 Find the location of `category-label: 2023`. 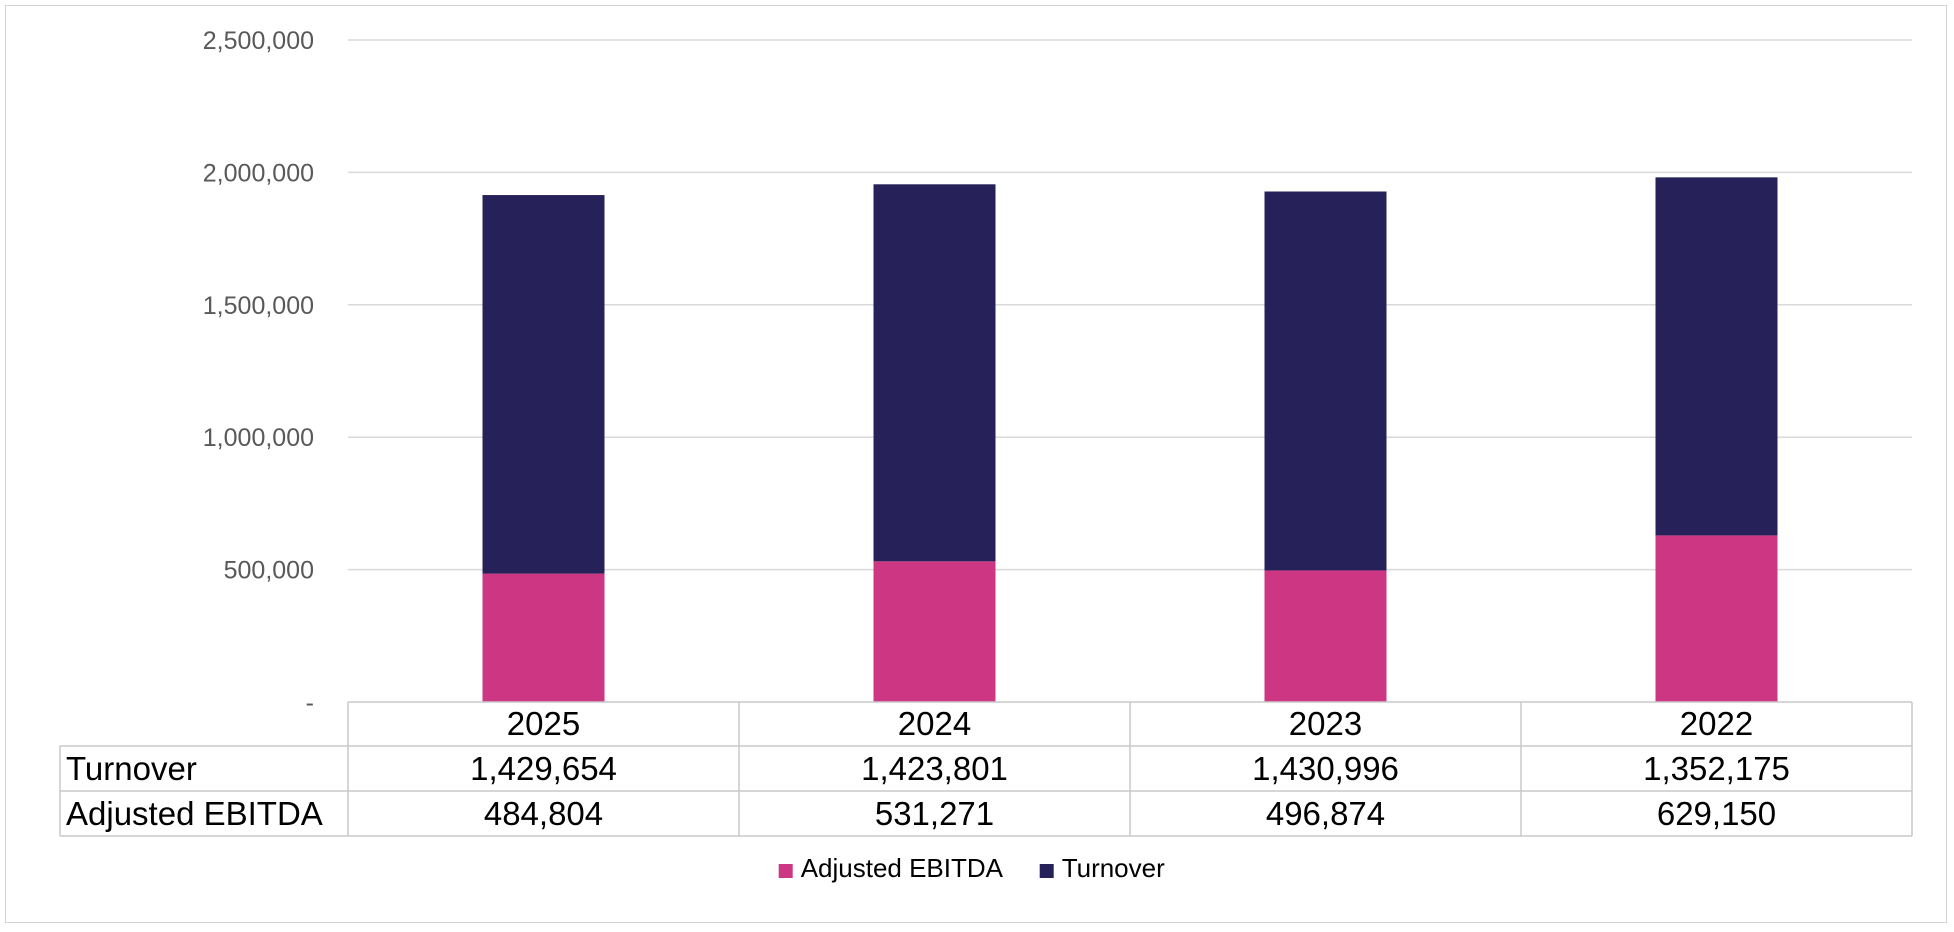

category-label: 2023 is located at coordinates (1325, 723).